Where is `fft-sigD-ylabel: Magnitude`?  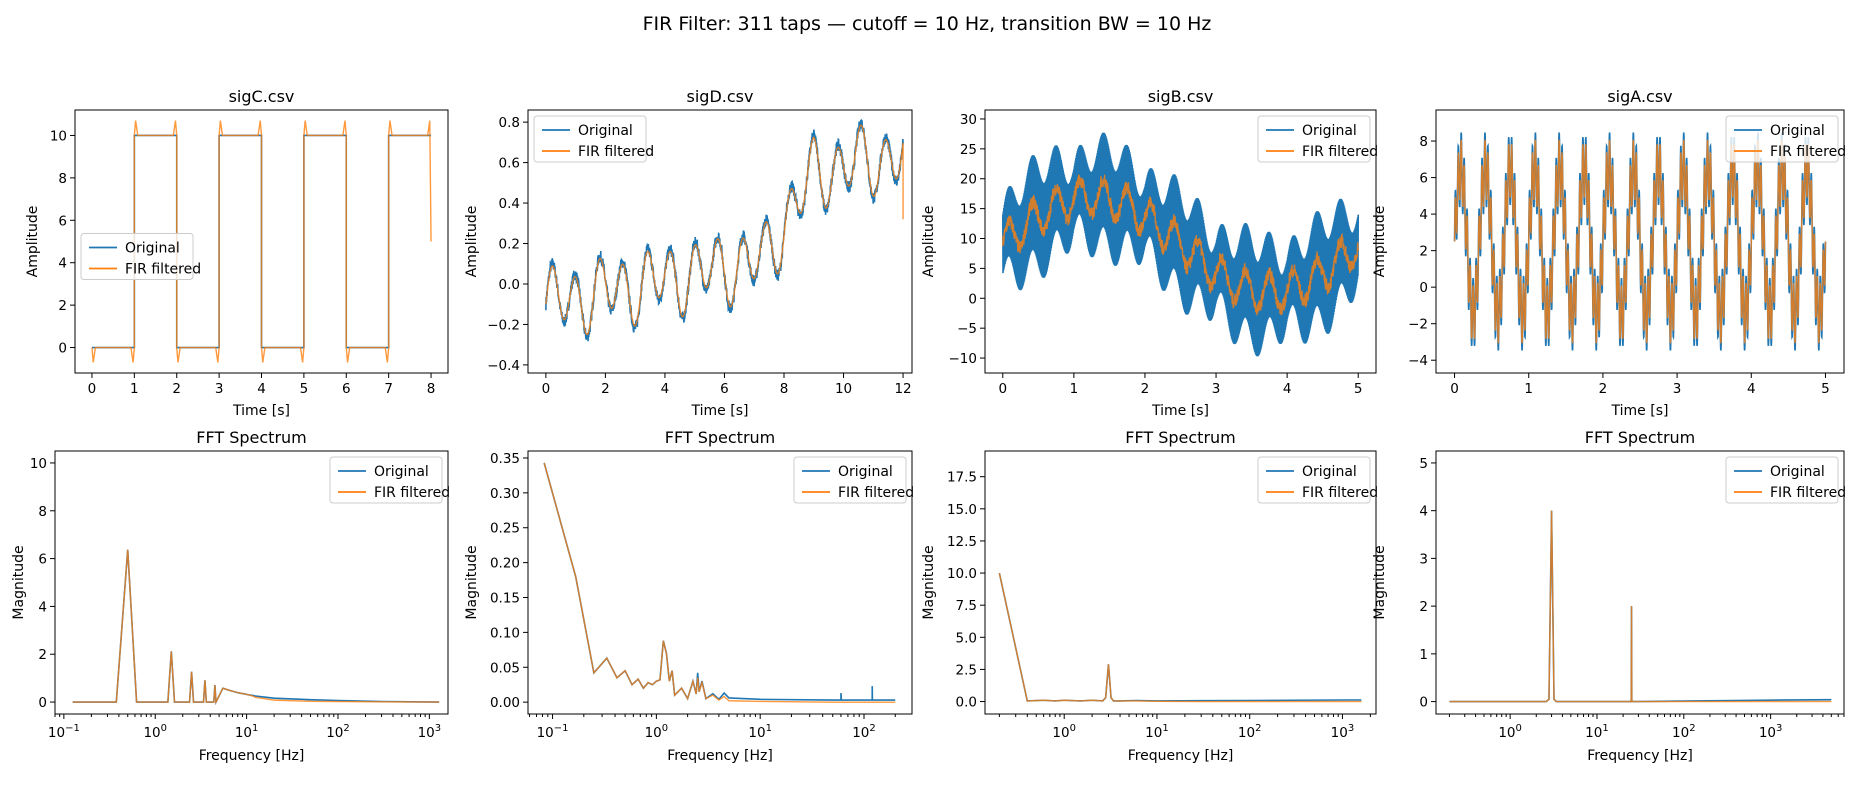
fft-sigD-ylabel: Magnitude is located at coordinates (472, 582).